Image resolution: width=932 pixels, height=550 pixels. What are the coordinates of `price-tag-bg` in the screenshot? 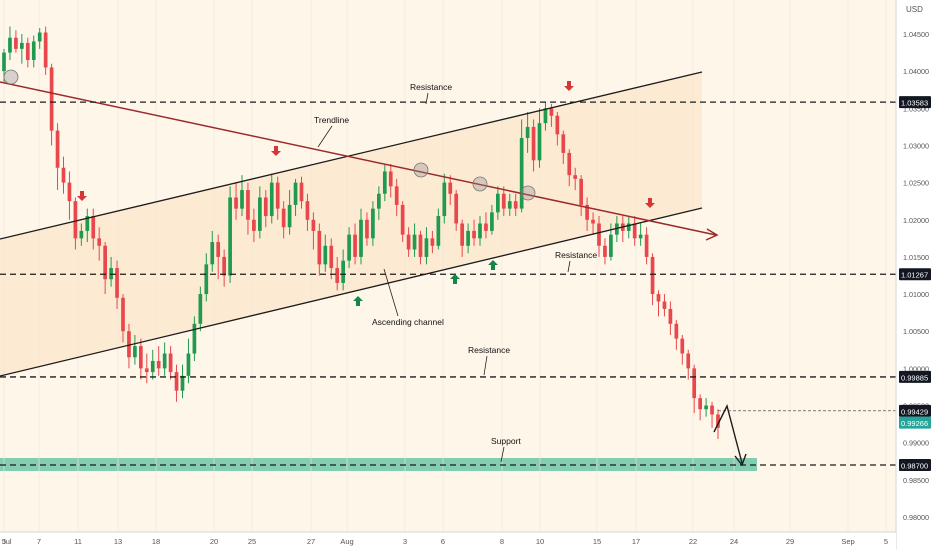 It's located at (915, 376).